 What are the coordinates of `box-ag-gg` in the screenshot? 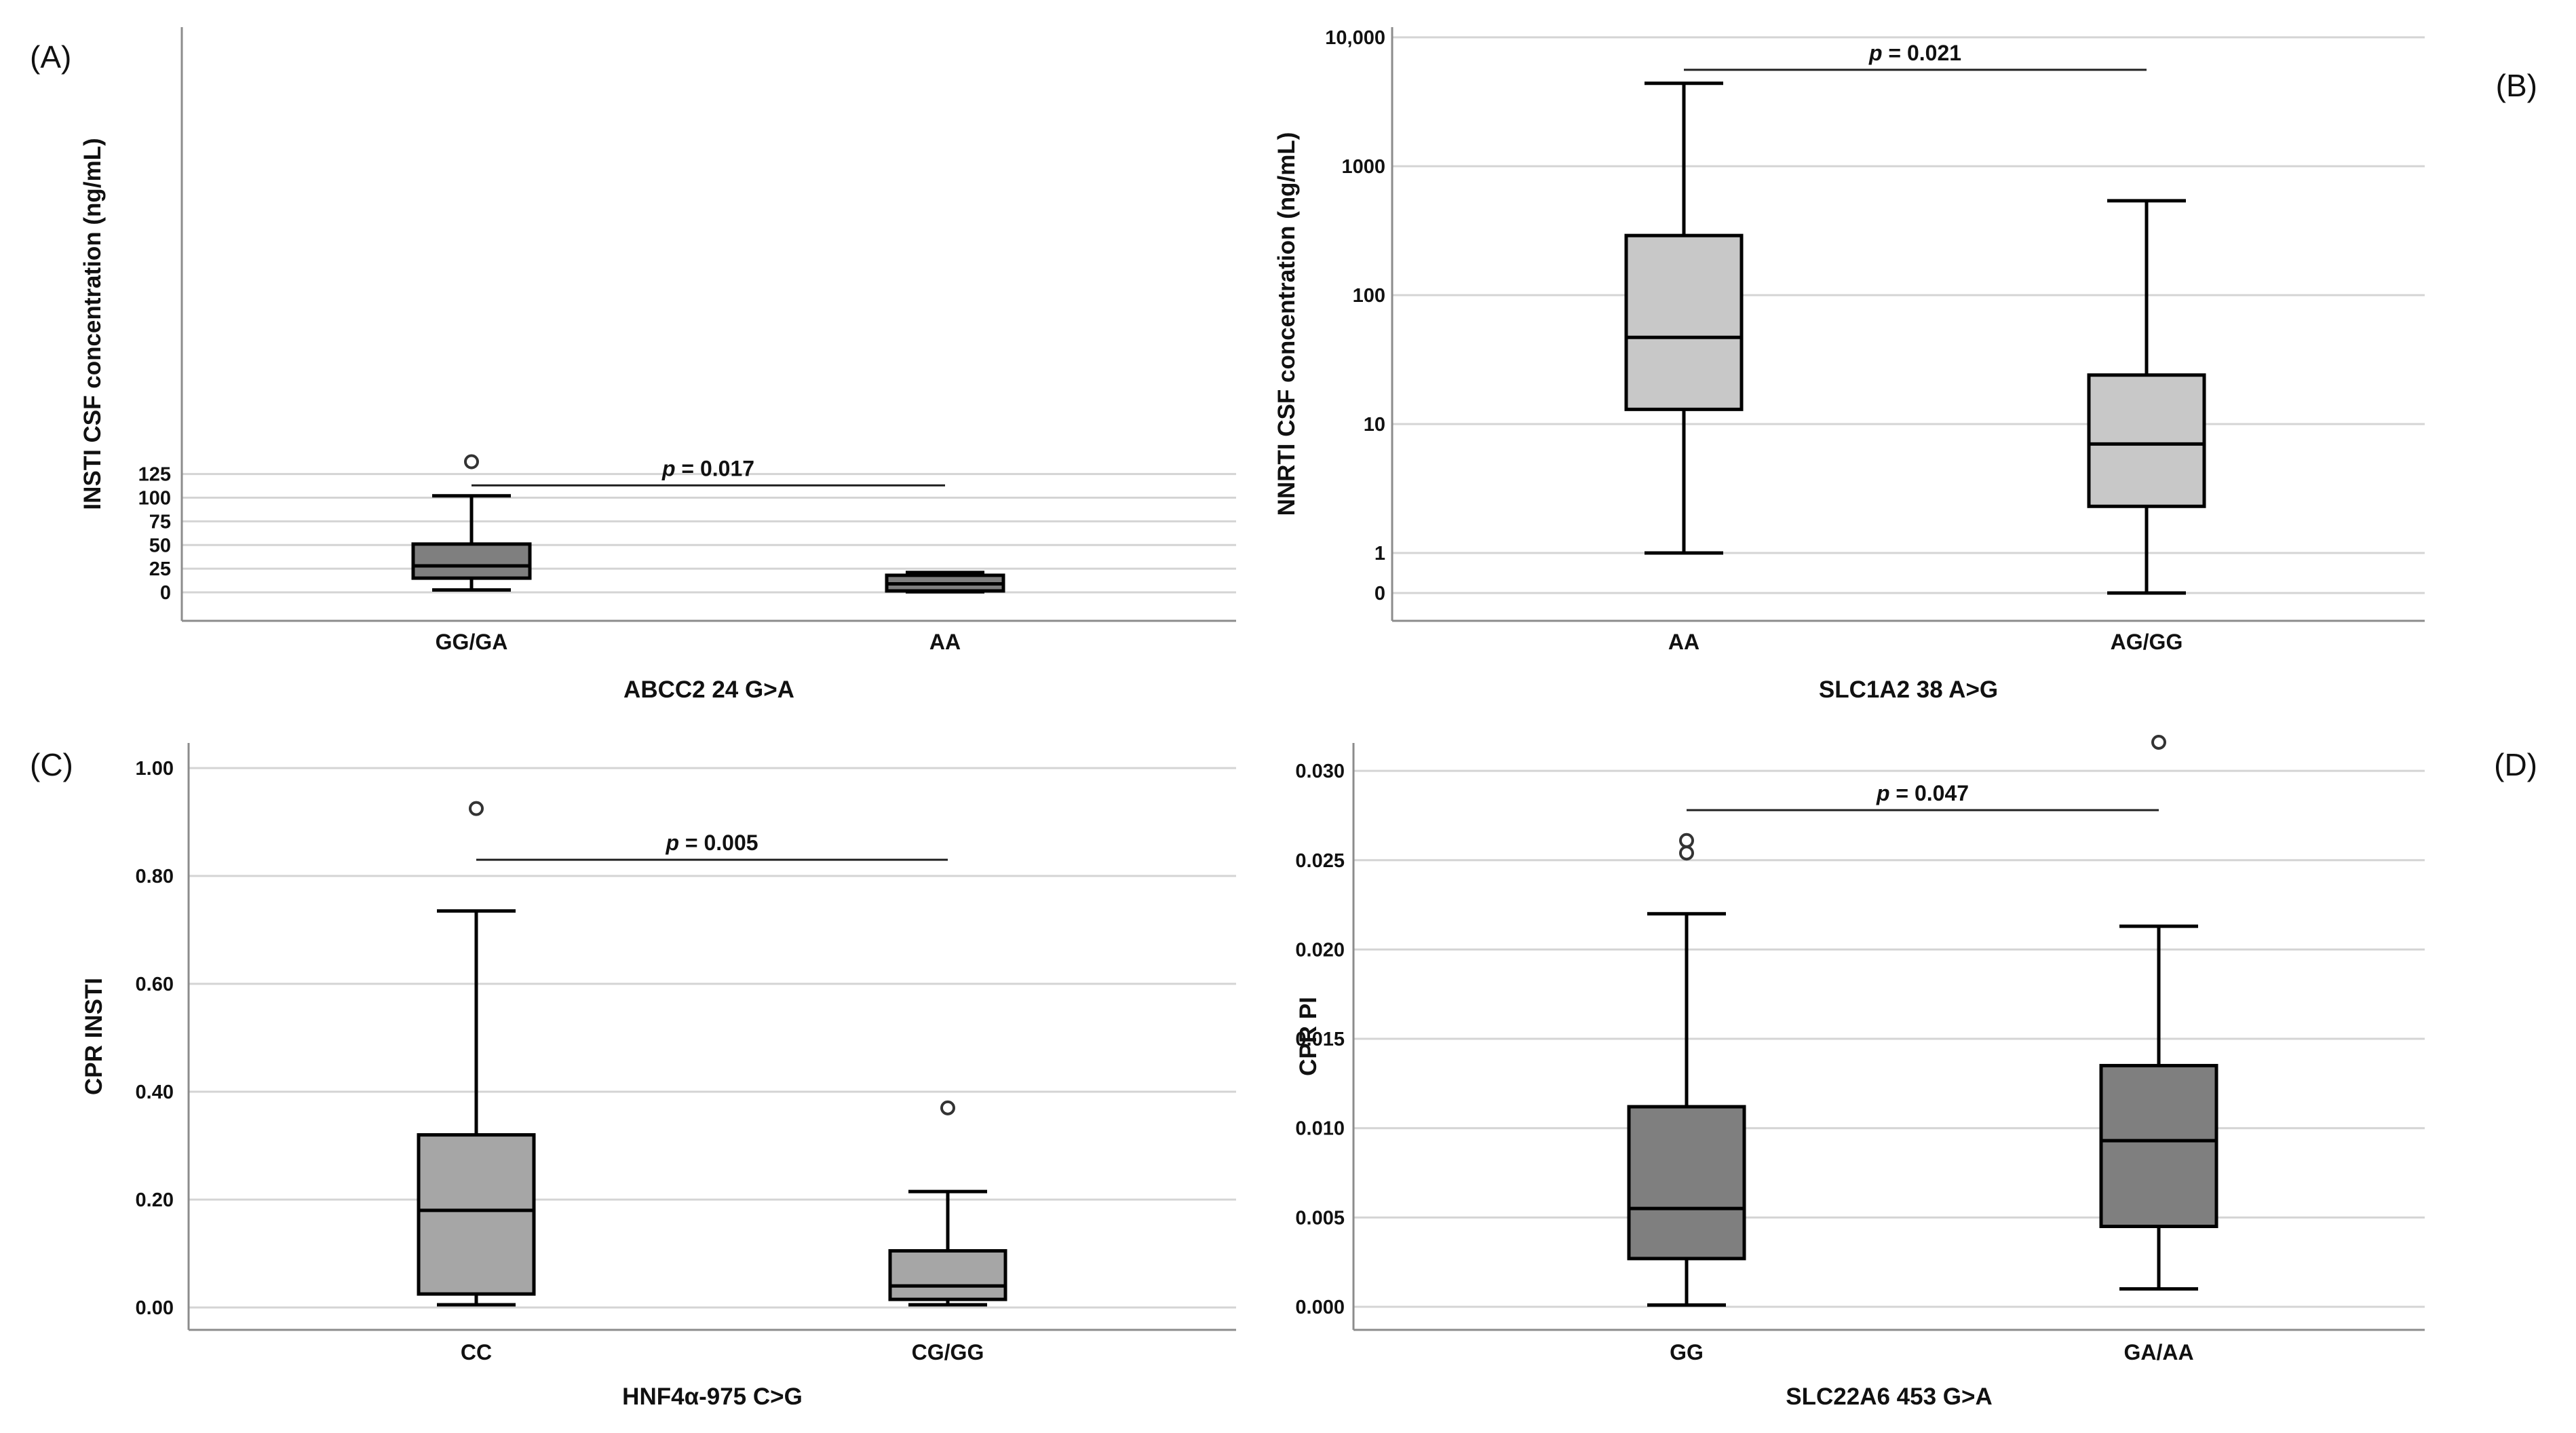 It's located at (2146, 397).